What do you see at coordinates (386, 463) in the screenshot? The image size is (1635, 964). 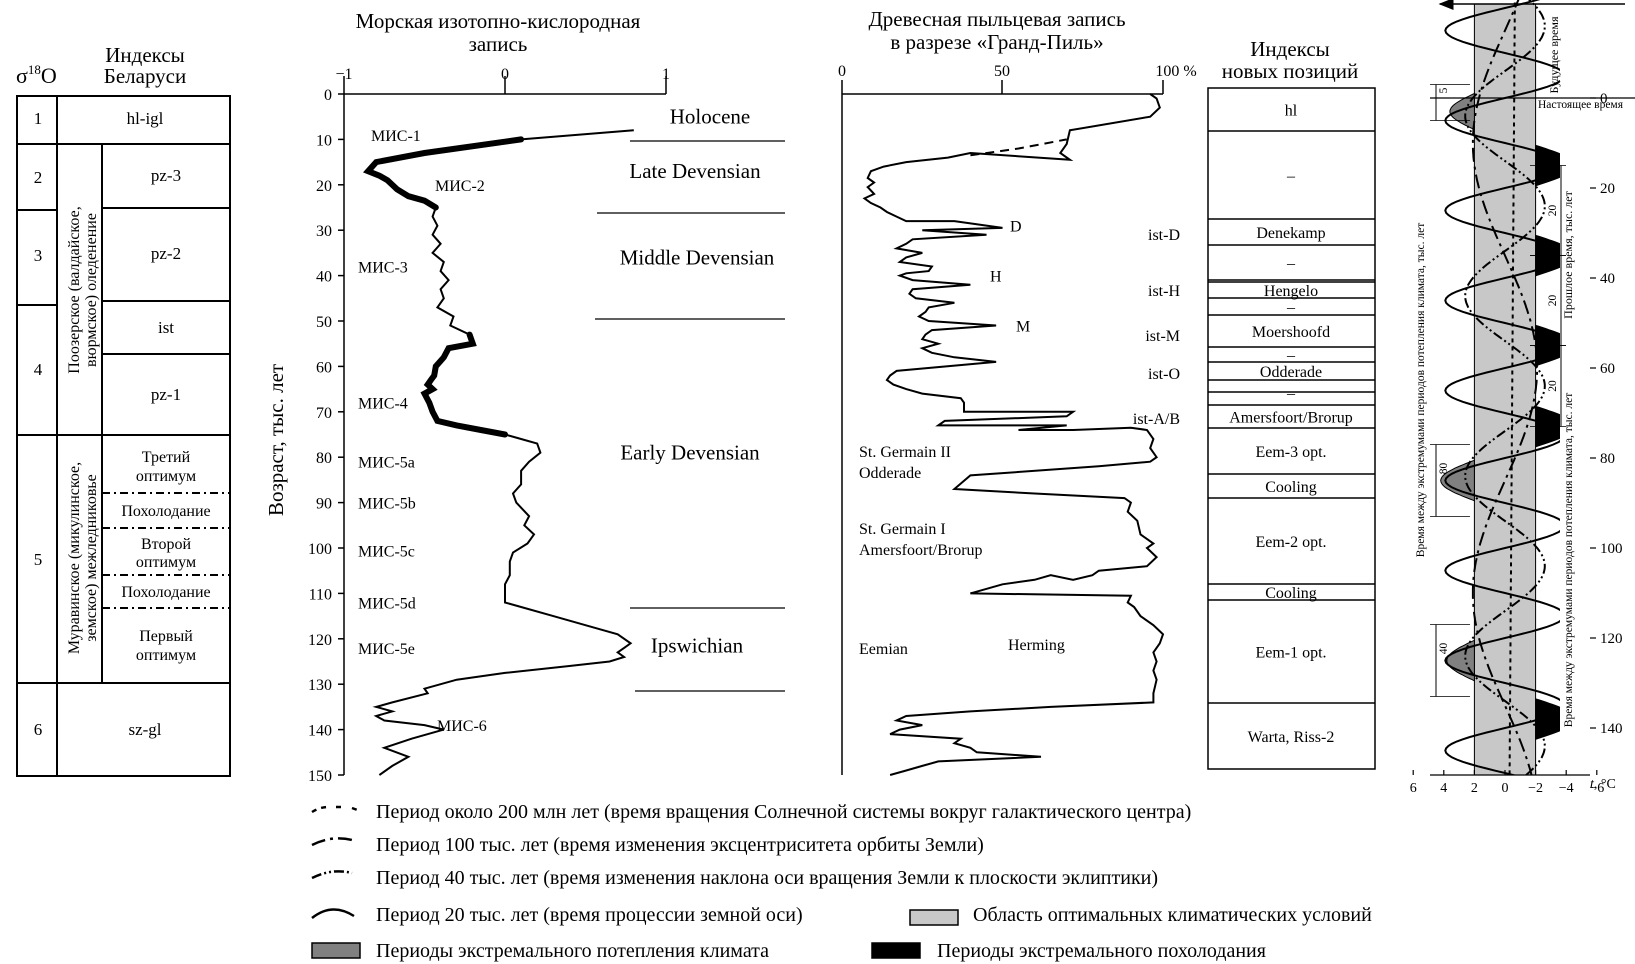 I see `mis-label: МИС-5a` at bounding box center [386, 463].